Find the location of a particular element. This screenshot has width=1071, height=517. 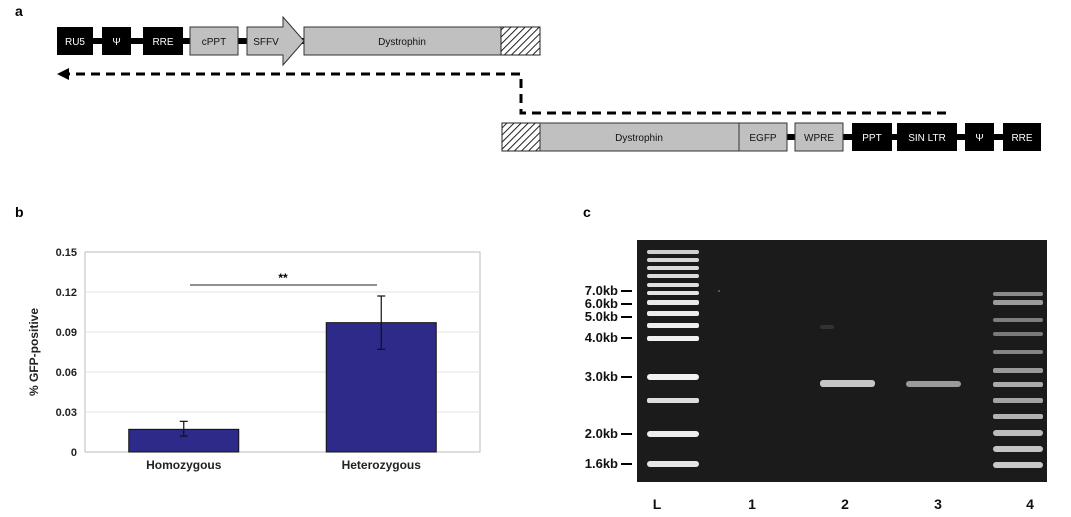

element-ru5-label: RU5 is located at coordinates (75, 42).